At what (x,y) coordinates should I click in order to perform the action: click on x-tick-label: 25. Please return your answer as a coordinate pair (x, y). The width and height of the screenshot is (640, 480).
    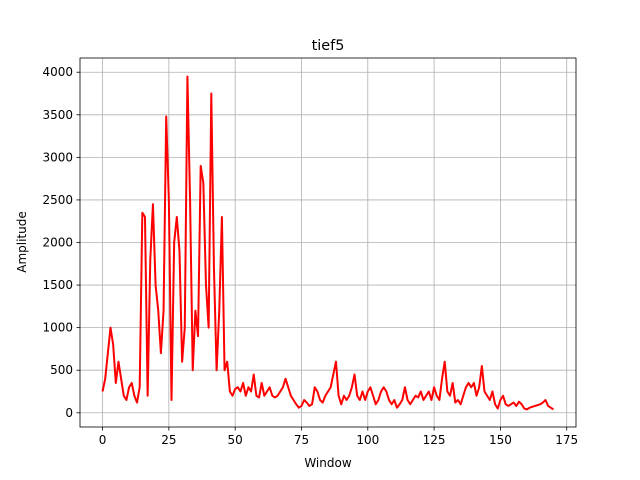
    Looking at the image, I should click on (168, 440).